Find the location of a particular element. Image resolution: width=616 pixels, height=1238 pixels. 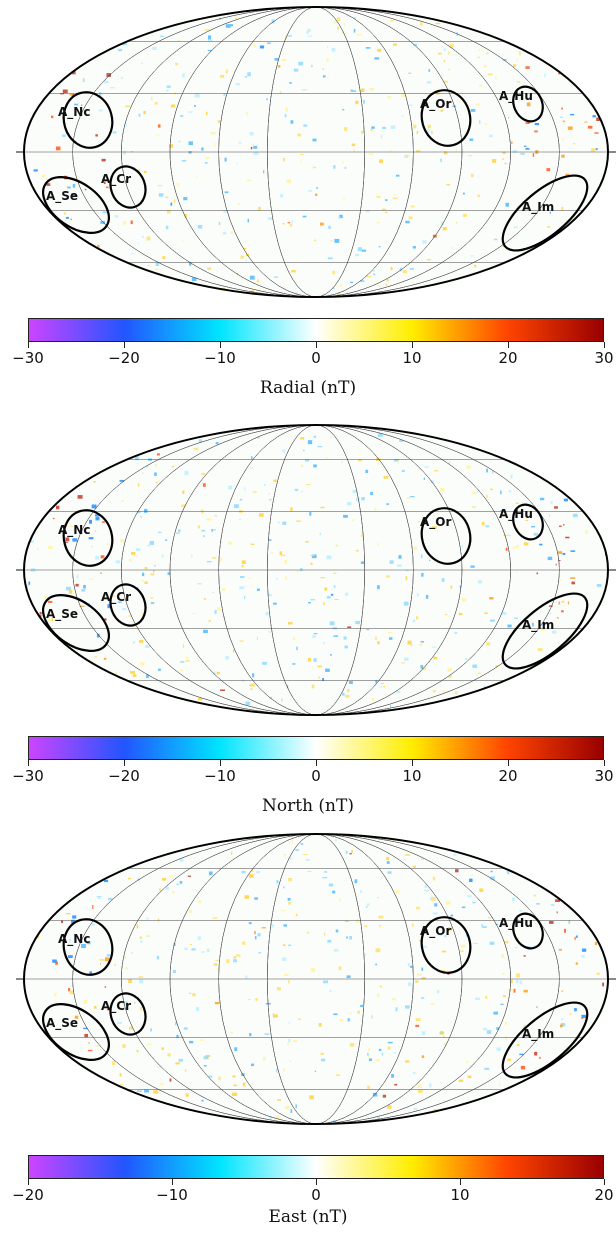

east-colorbar-ticks: −20 −10 0 10 20 is located at coordinates (308, 1194).